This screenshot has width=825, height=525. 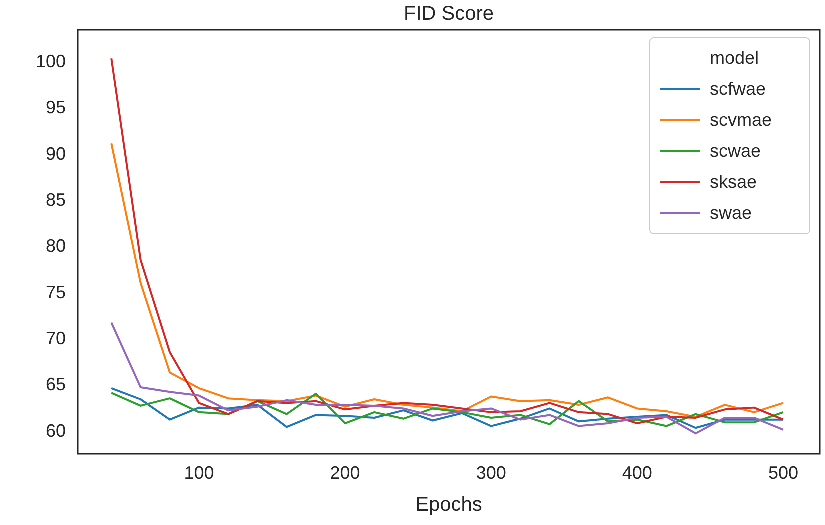 What do you see at coordinates (741, 120) in the screenshot?
I see `legend-label: scvmae` at bounding box center [741, 120].